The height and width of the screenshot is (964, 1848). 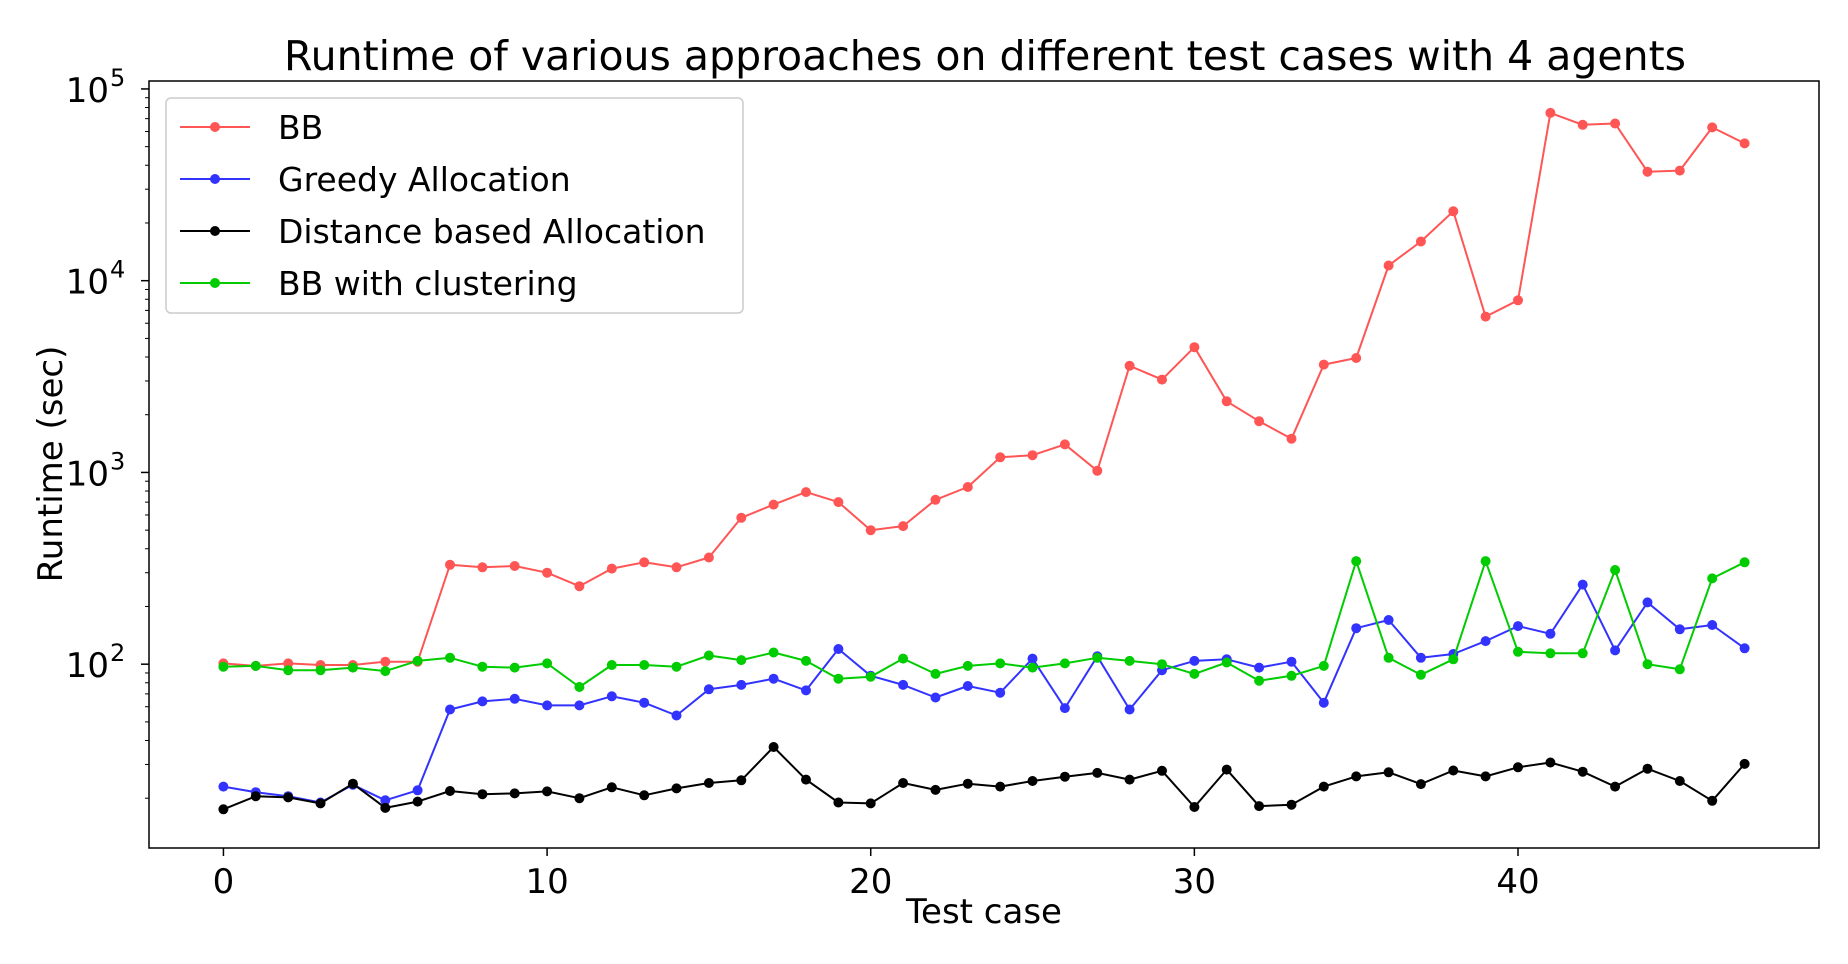 I want to click on y-tick-exponent: 4, so click(x=117, y=270).